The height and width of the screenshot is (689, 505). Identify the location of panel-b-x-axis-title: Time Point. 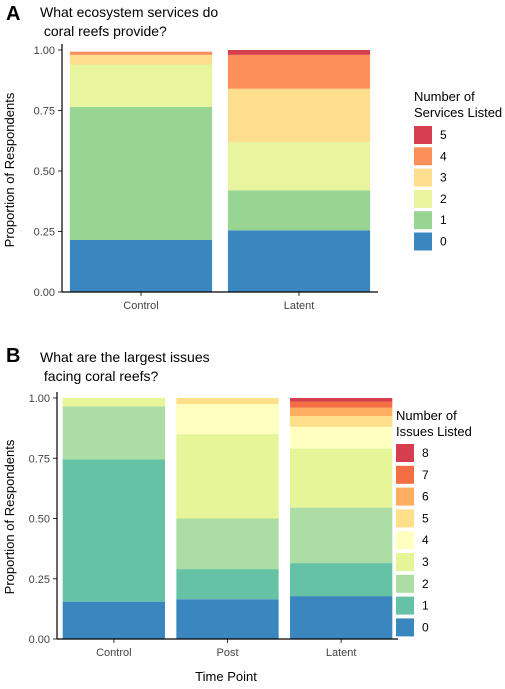
(226, 676).